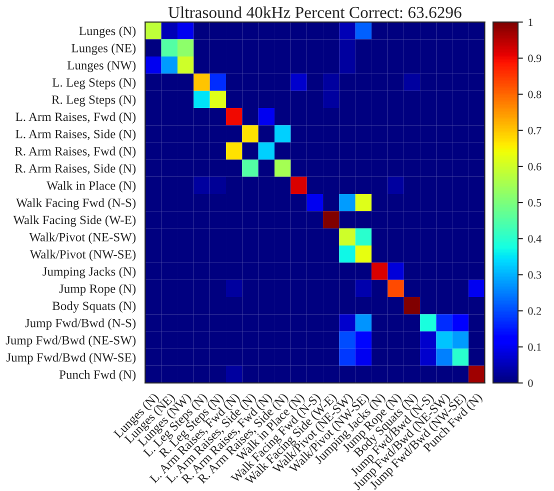 The width and height of the screenshot is (554, 491). I want to click on y-tick-label: Jump Fwd/Bwd (N-S), so click(80, 324).